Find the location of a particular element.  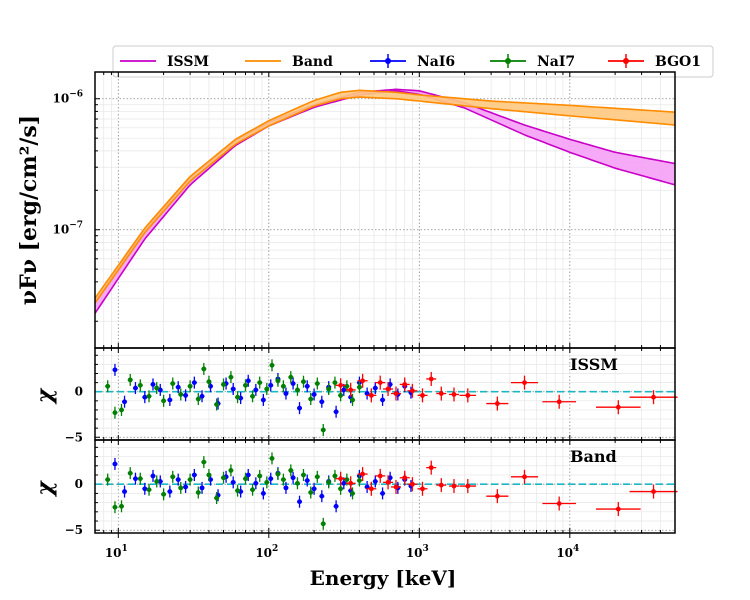

x-axis-label: Energy [keV] is located at coordinates (383, 578).